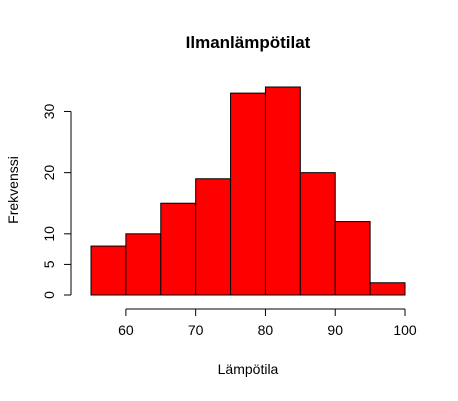  What do you see at coordinates (56, 201) in the screenshot?
I see `y-axis: 0 5 10 20 30` at bounding box center [56, 201].